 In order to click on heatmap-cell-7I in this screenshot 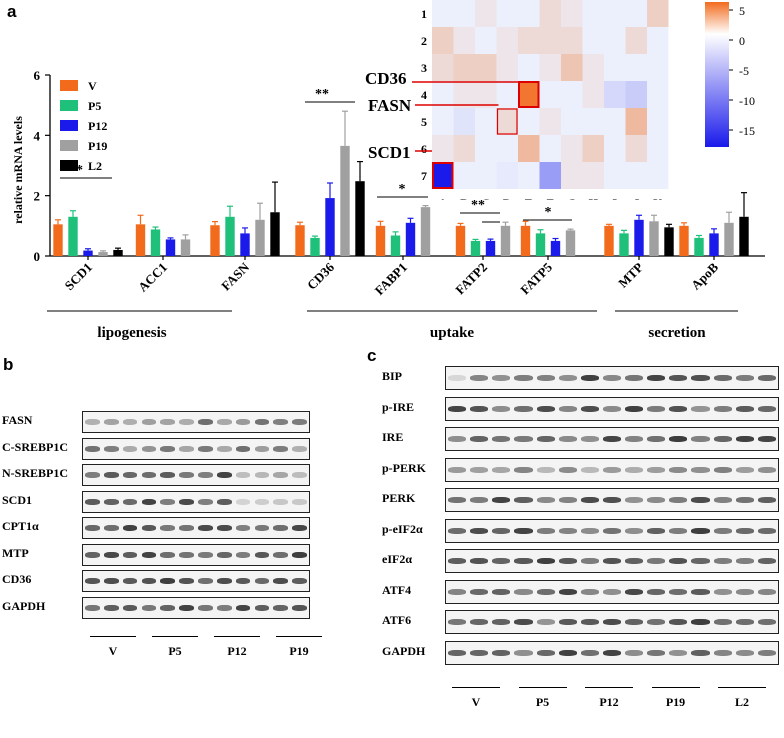, I will do `click(615, 175)`.